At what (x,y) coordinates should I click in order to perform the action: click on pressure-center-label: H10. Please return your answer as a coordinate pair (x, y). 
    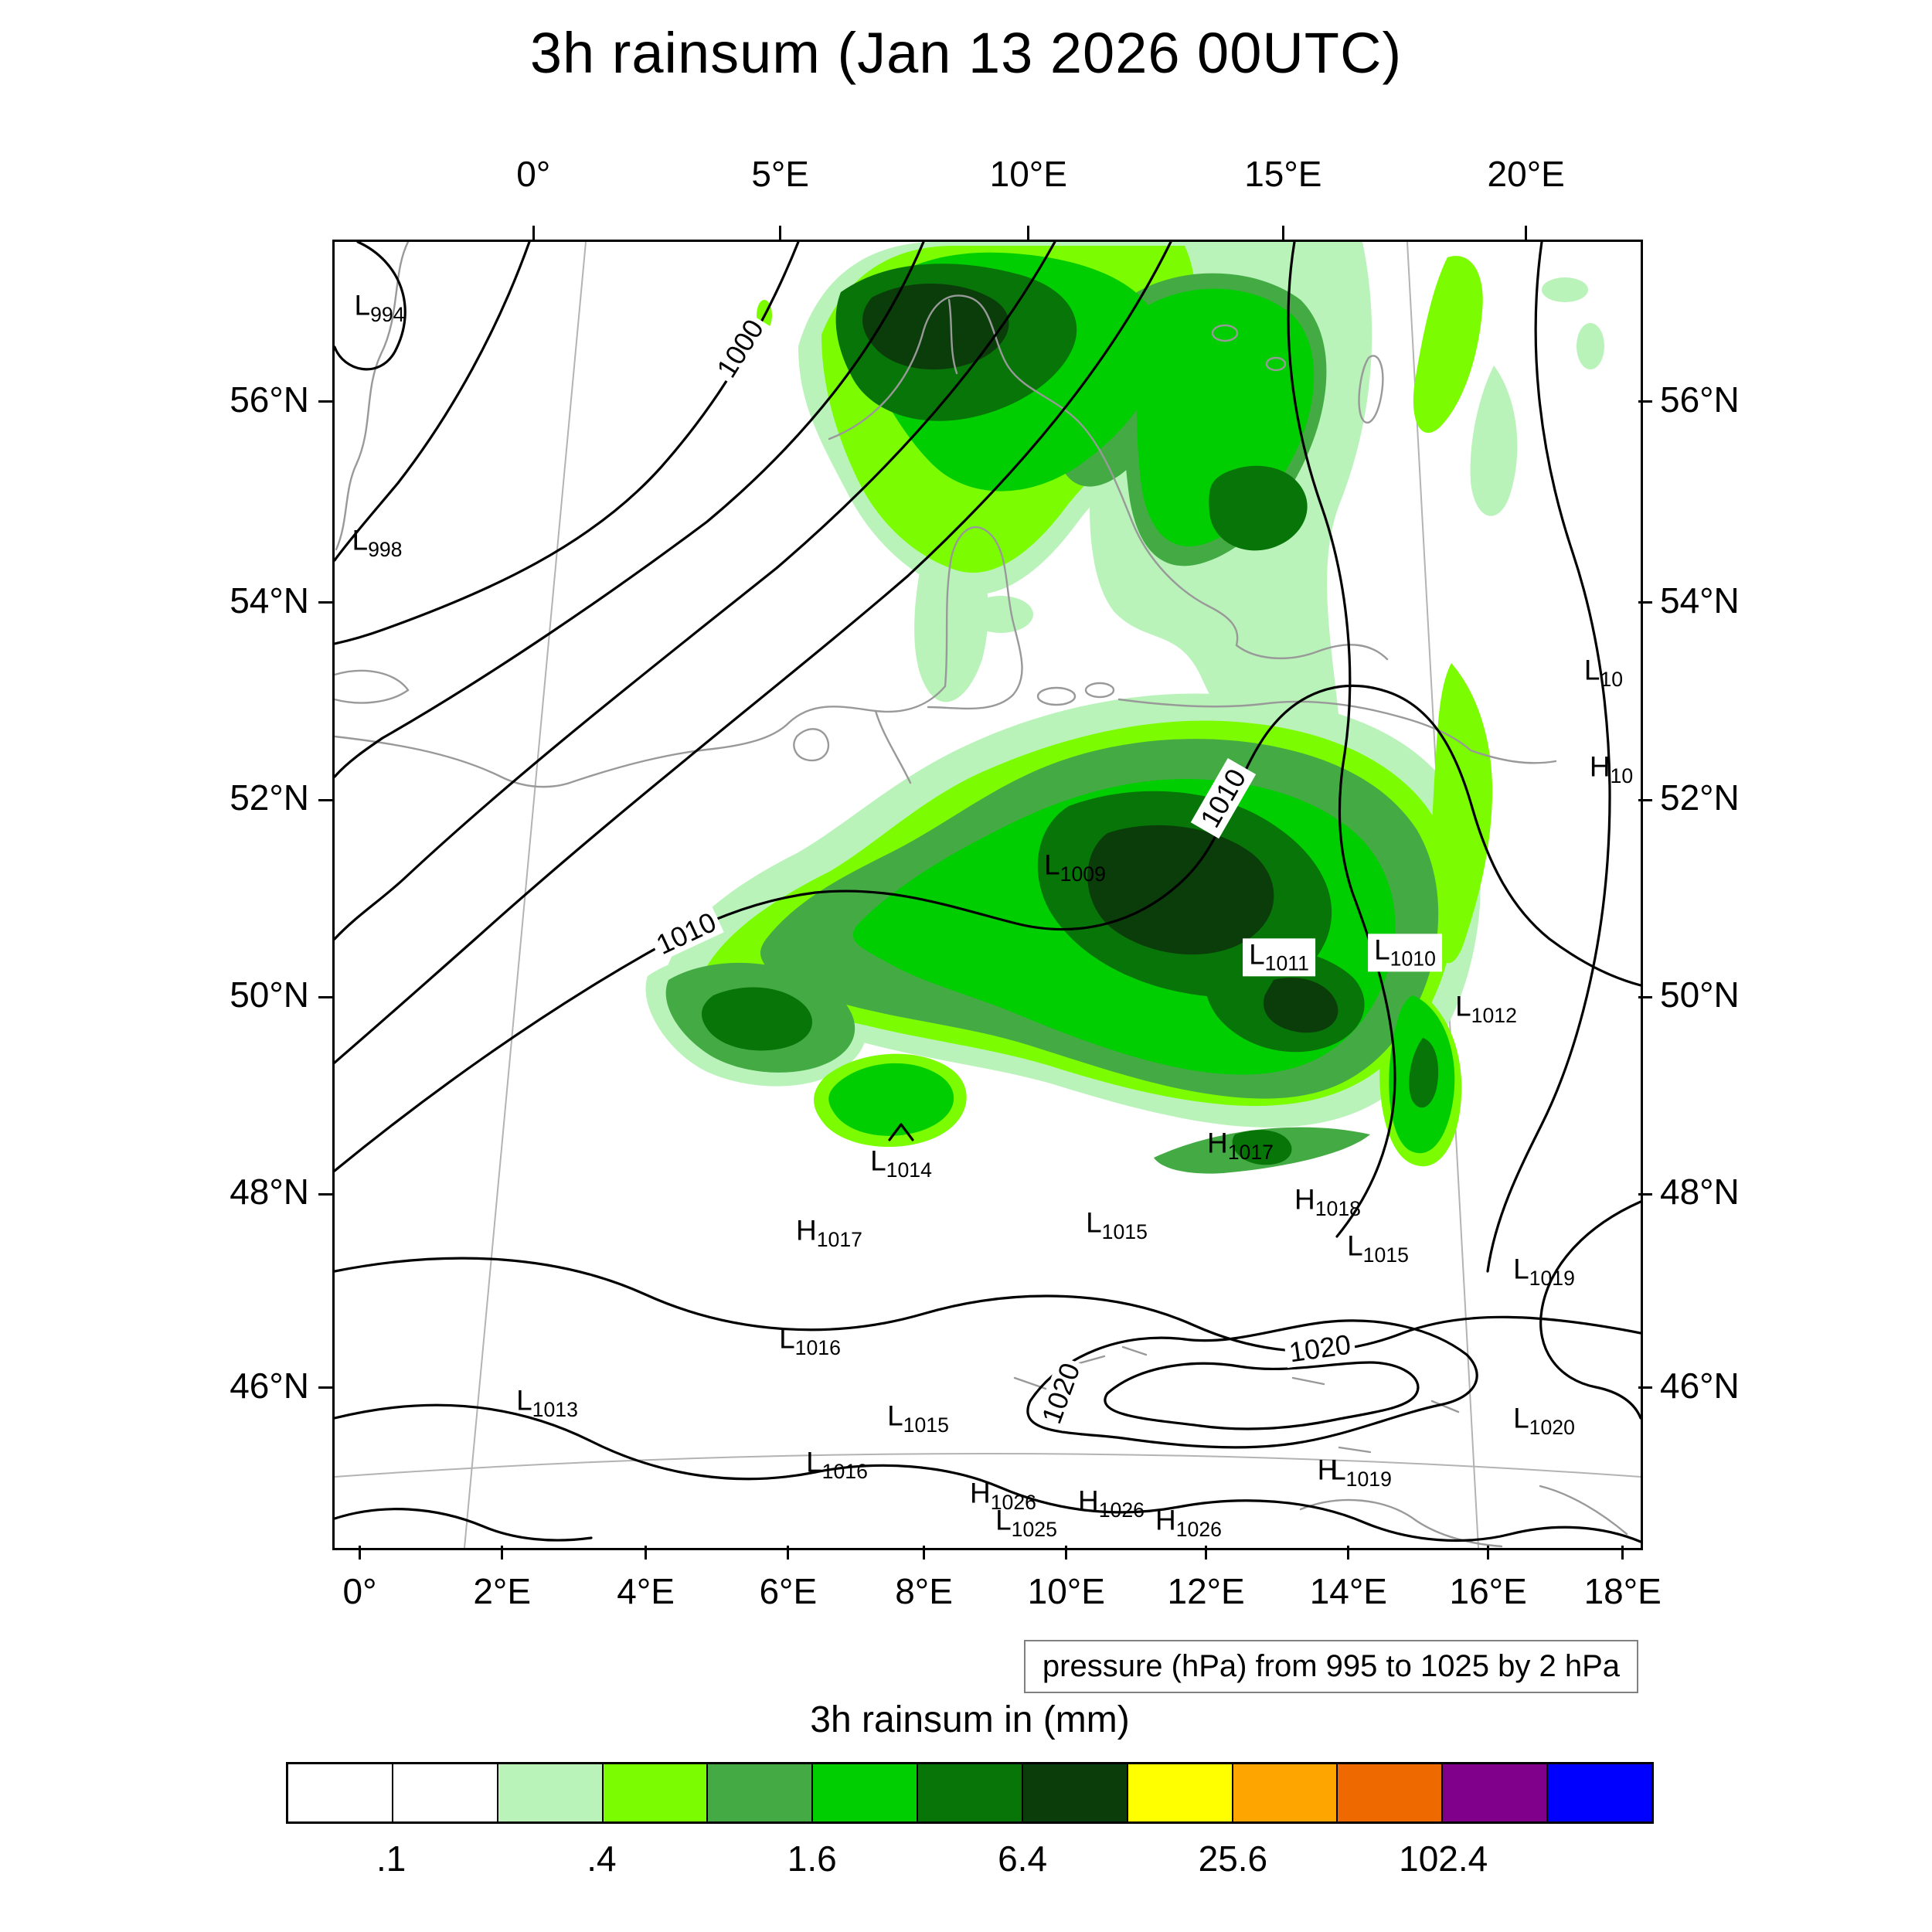
    Looking at the image, I should click on (1612, 769).